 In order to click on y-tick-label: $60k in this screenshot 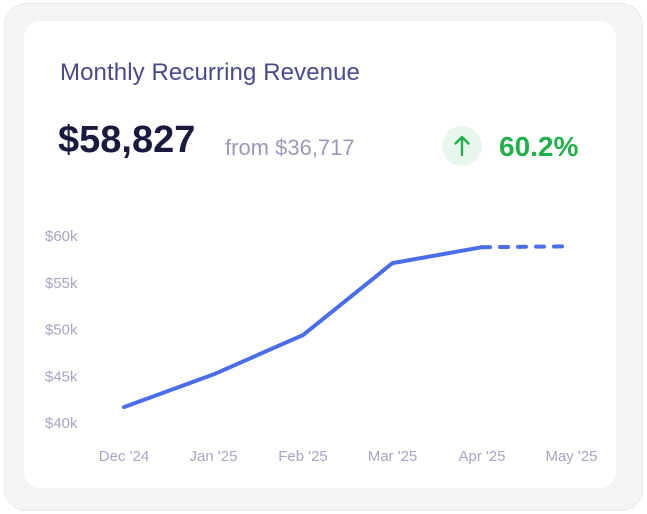, I will do `click(61, 236)`.